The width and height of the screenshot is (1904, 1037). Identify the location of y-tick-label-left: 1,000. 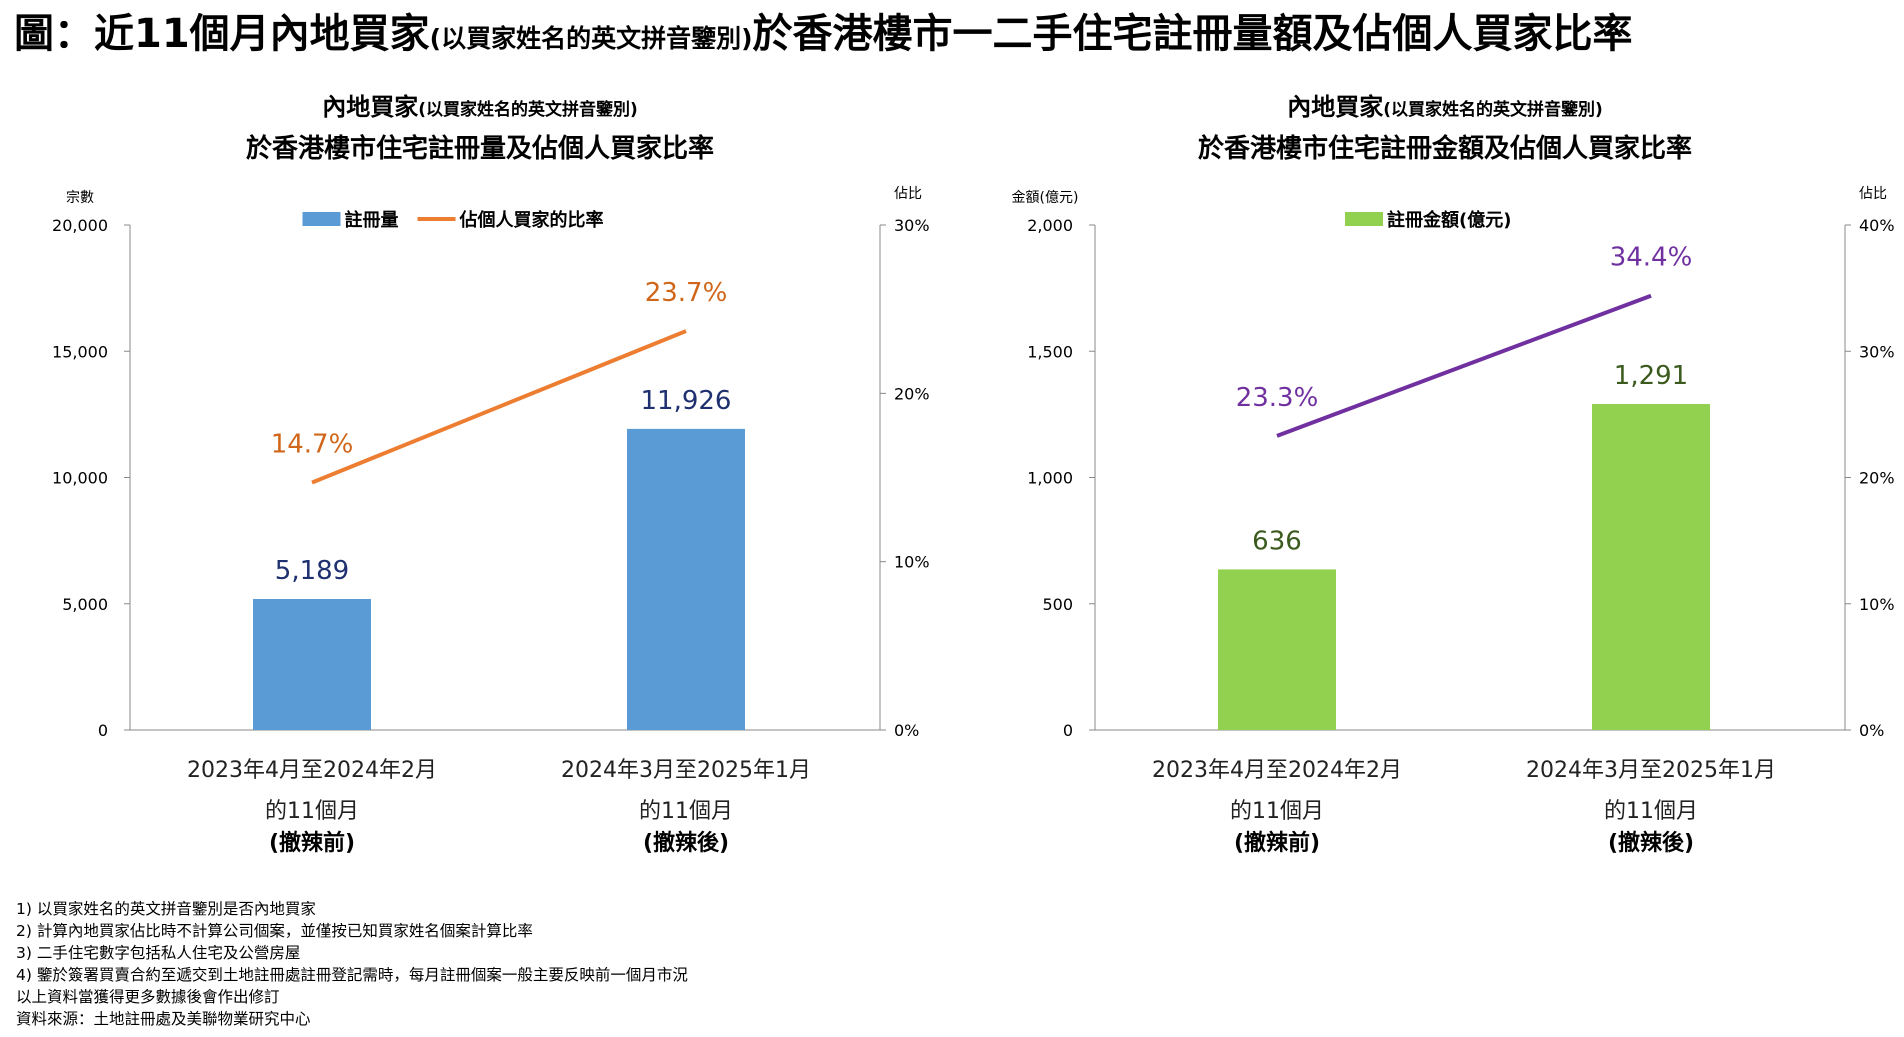
(1050, 478).